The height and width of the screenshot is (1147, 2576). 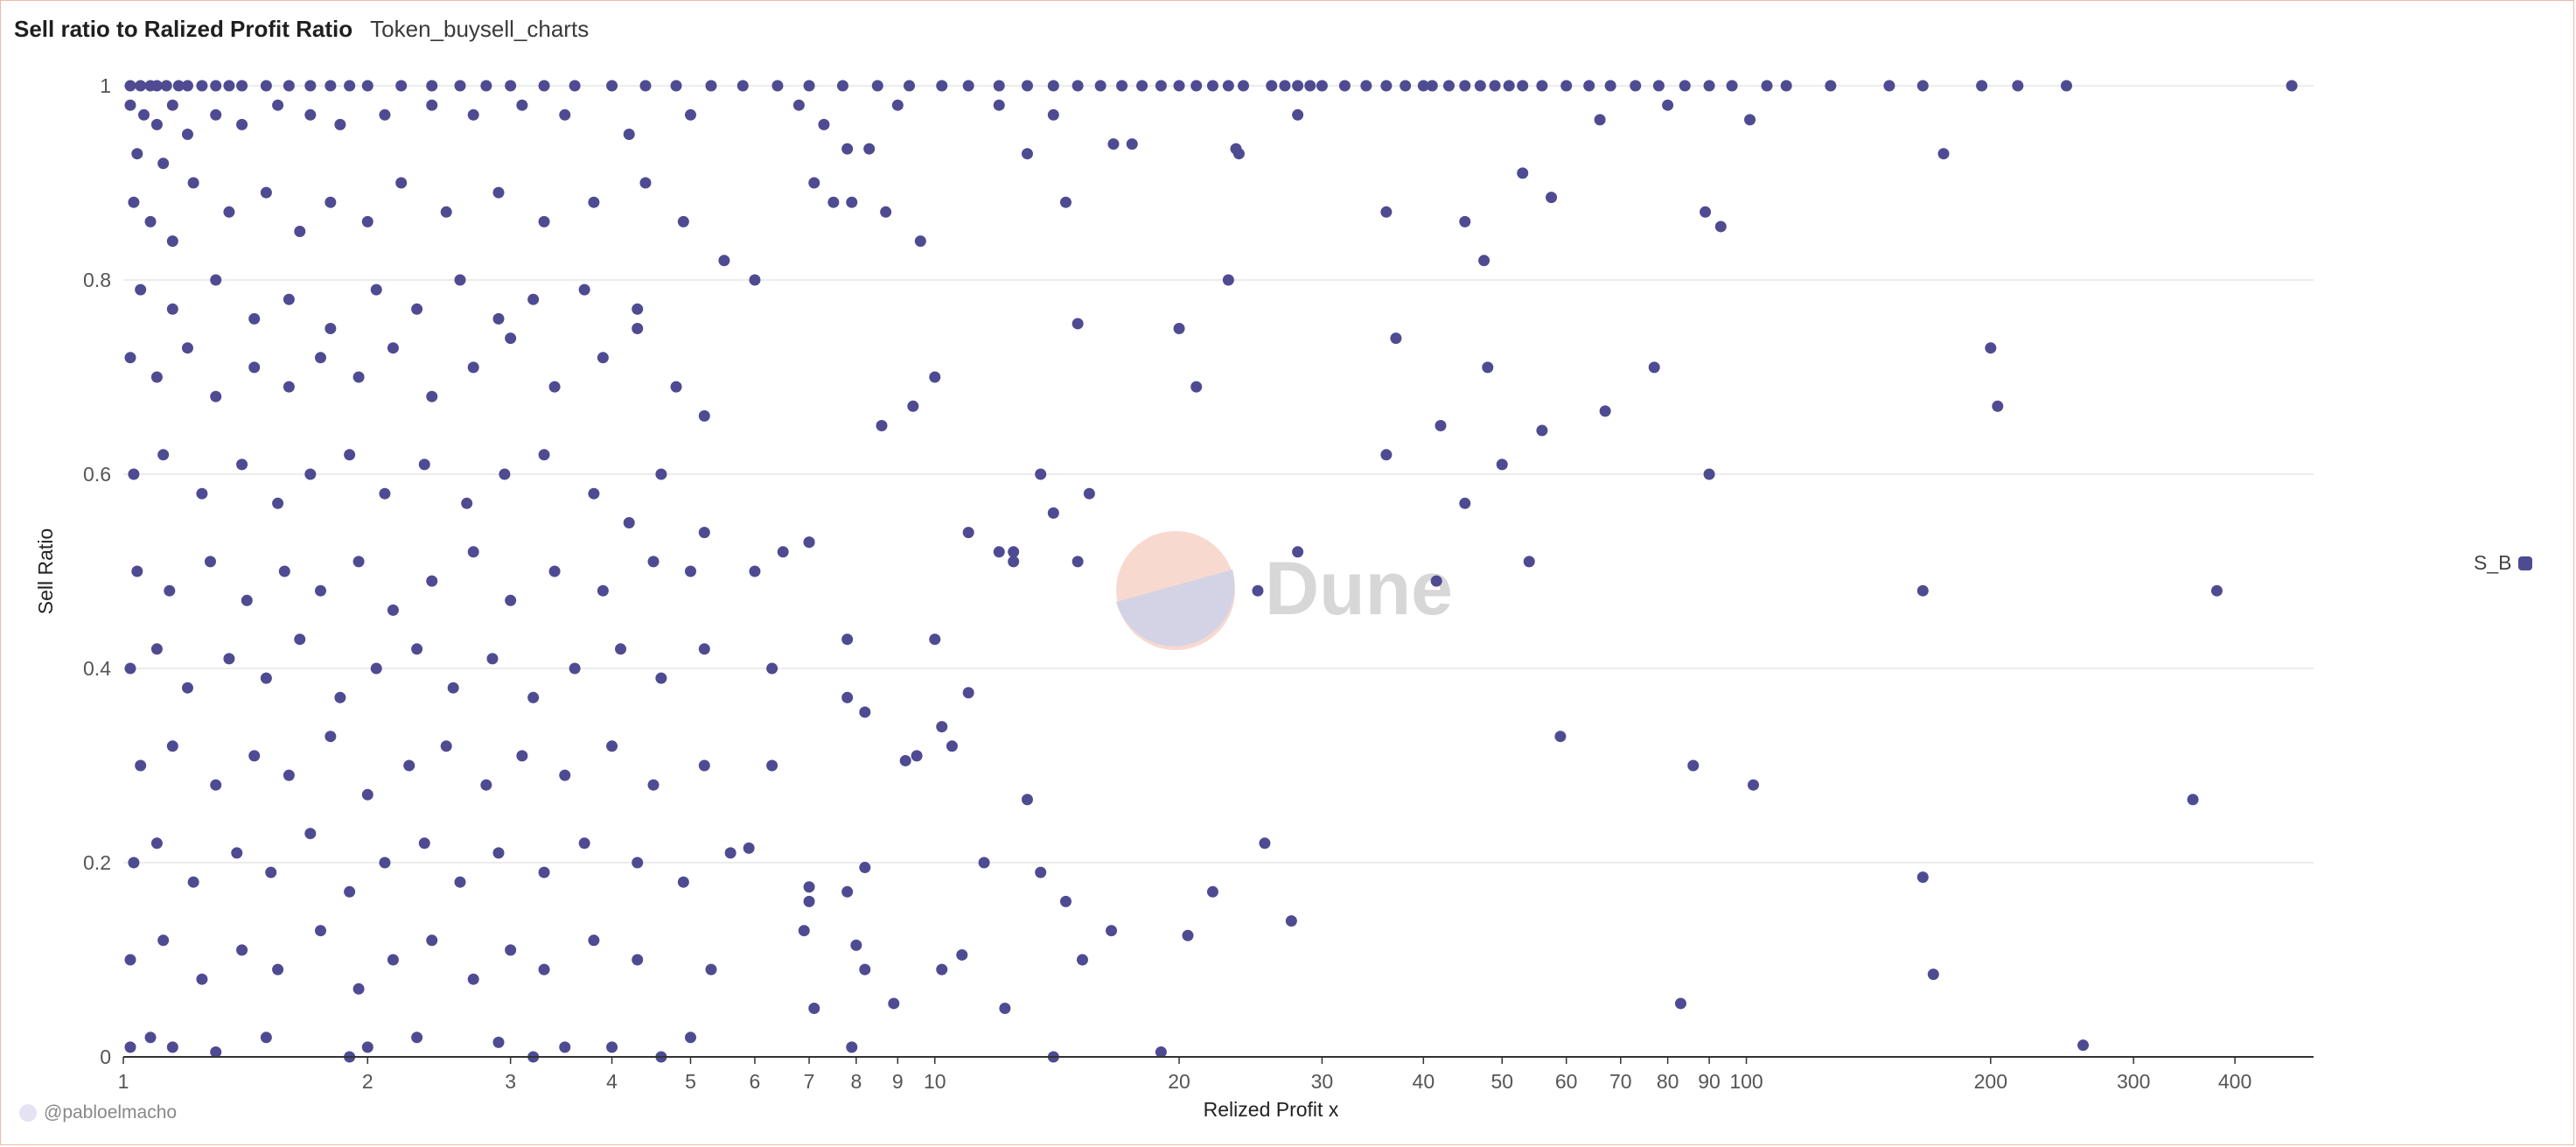 I want to click on author-handle: @pabloelmacho, so click(x=111, y=1112).